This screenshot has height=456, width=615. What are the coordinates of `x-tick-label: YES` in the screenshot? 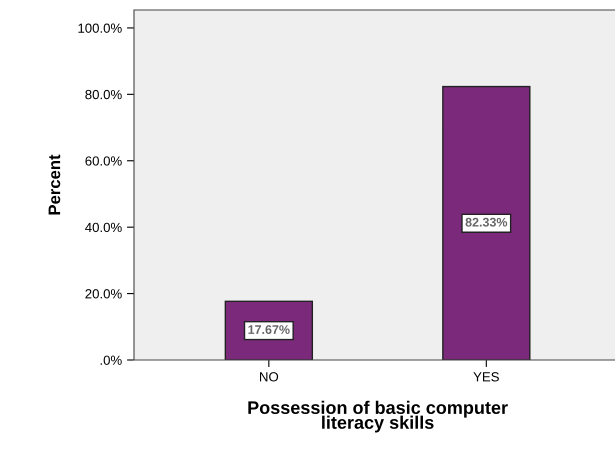 It's located at (486, 377).